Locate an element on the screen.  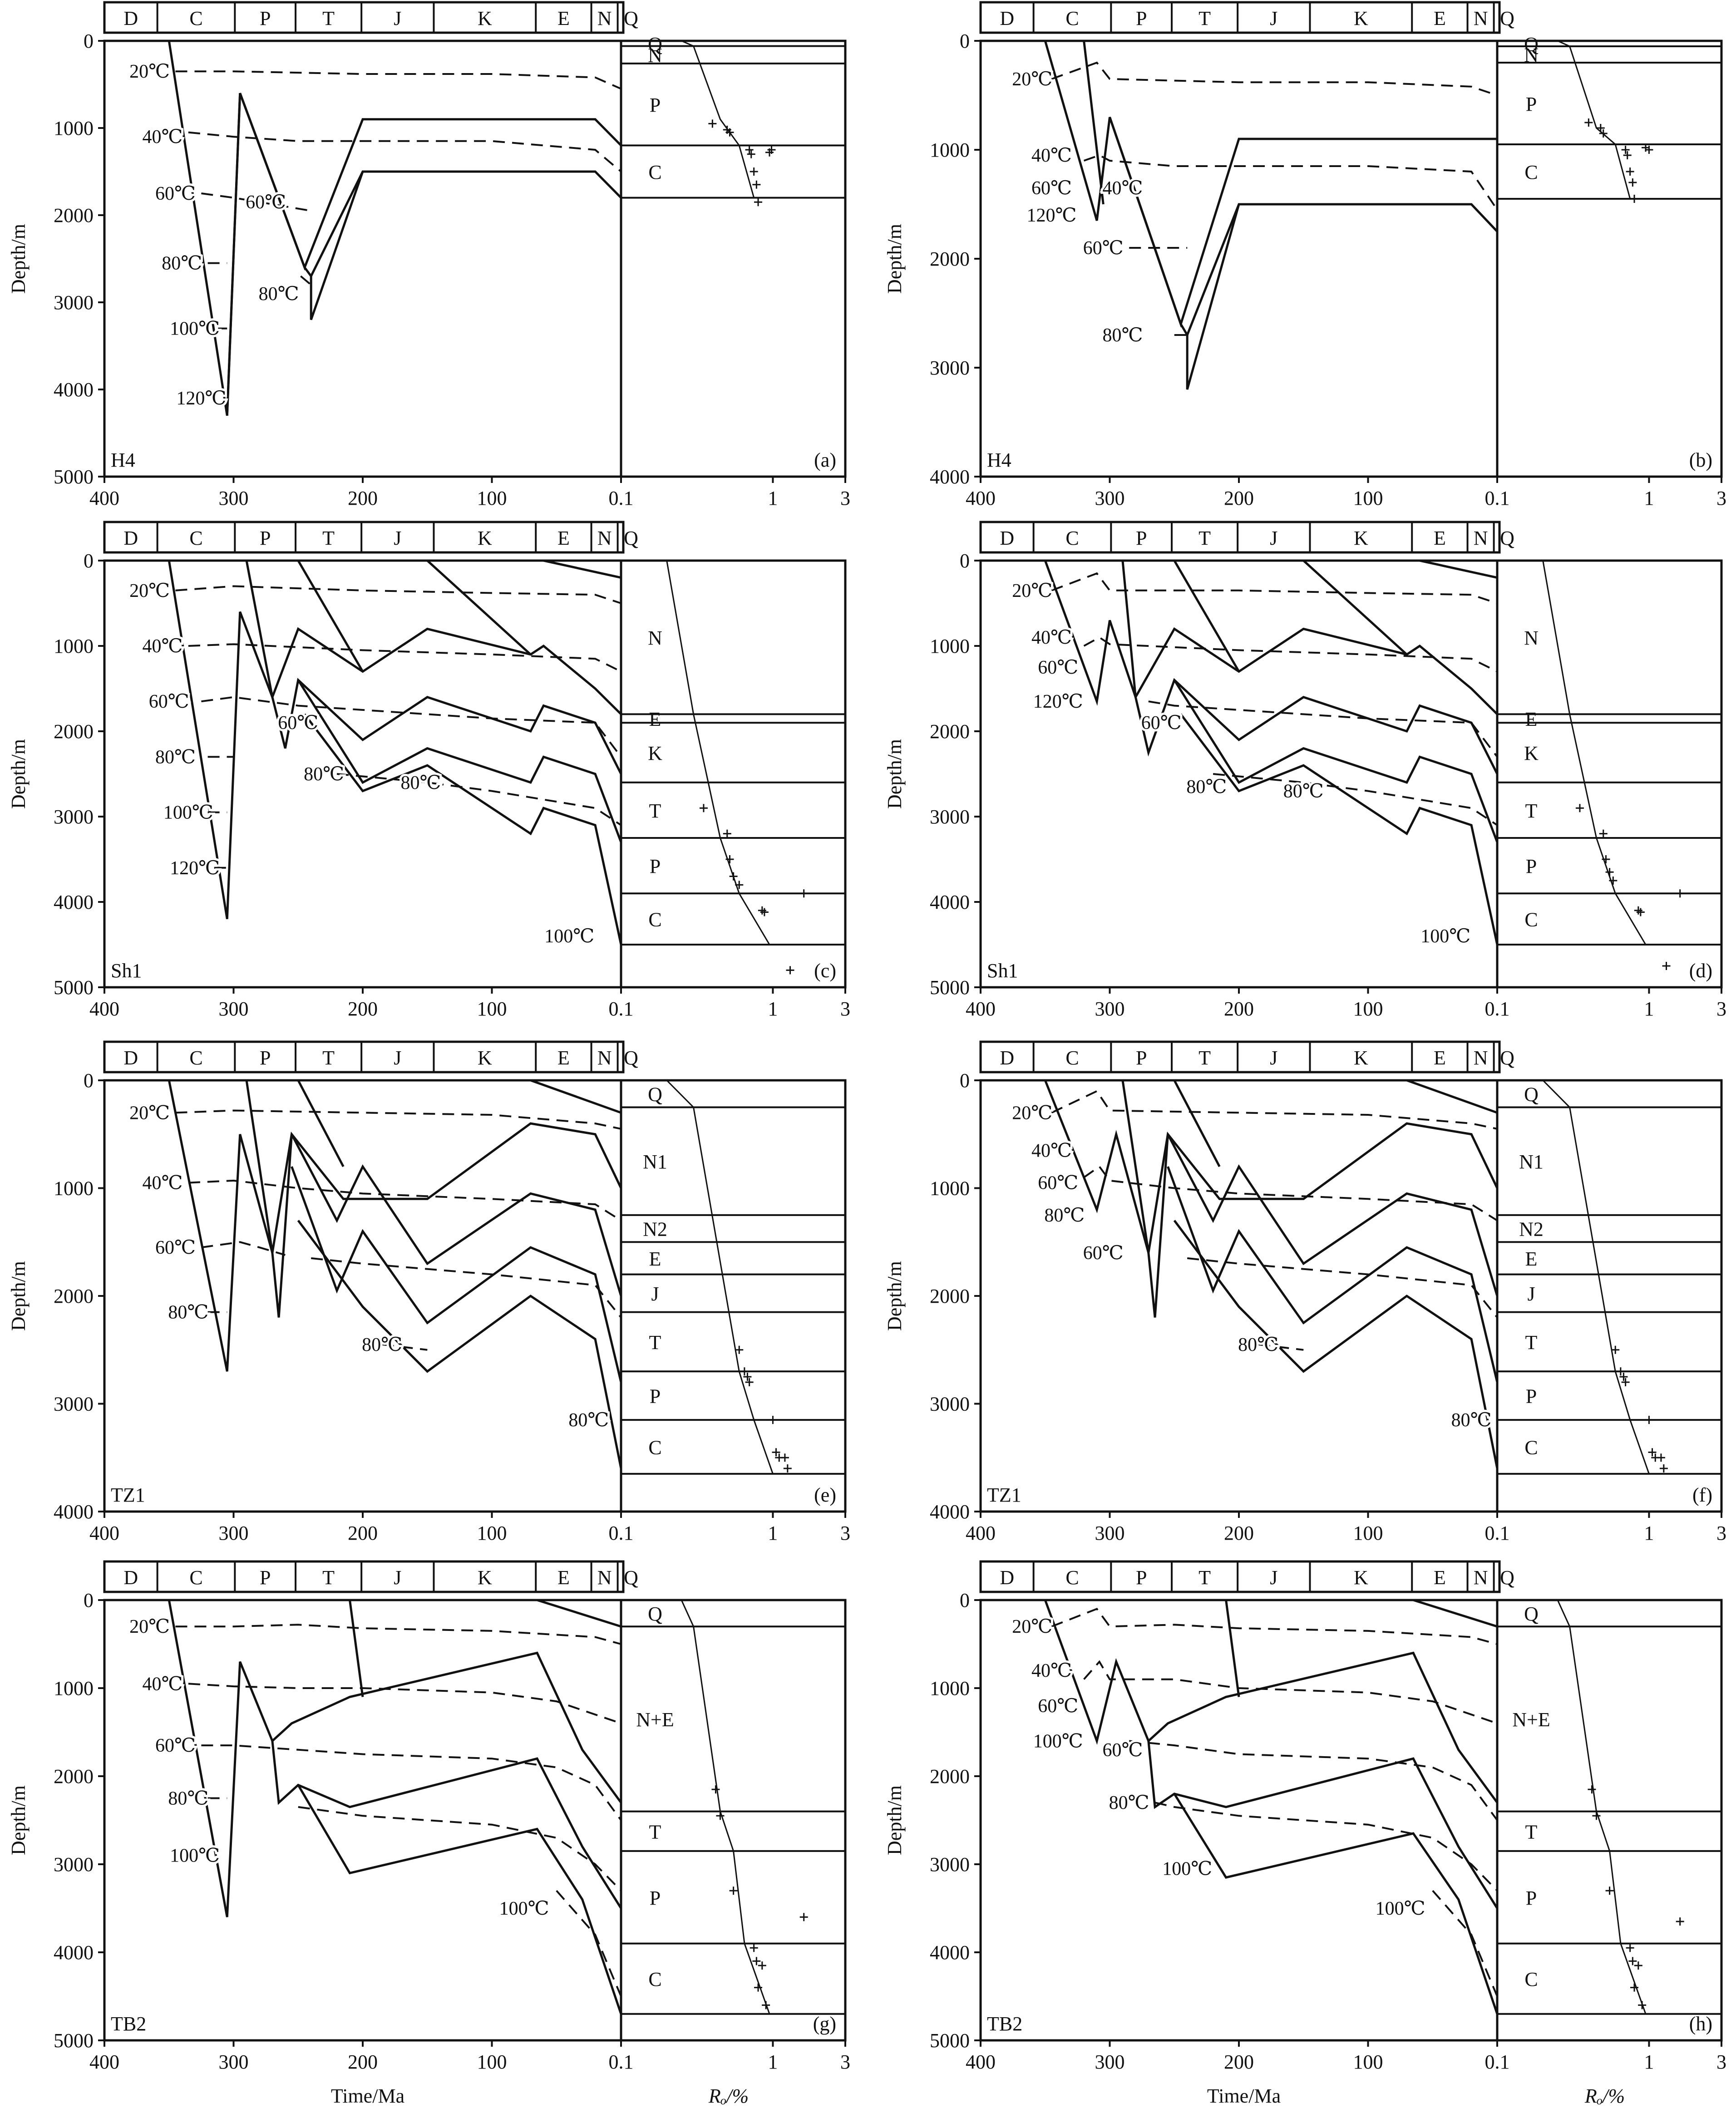
panel-label: (a) is located at coordinates (825, 460).